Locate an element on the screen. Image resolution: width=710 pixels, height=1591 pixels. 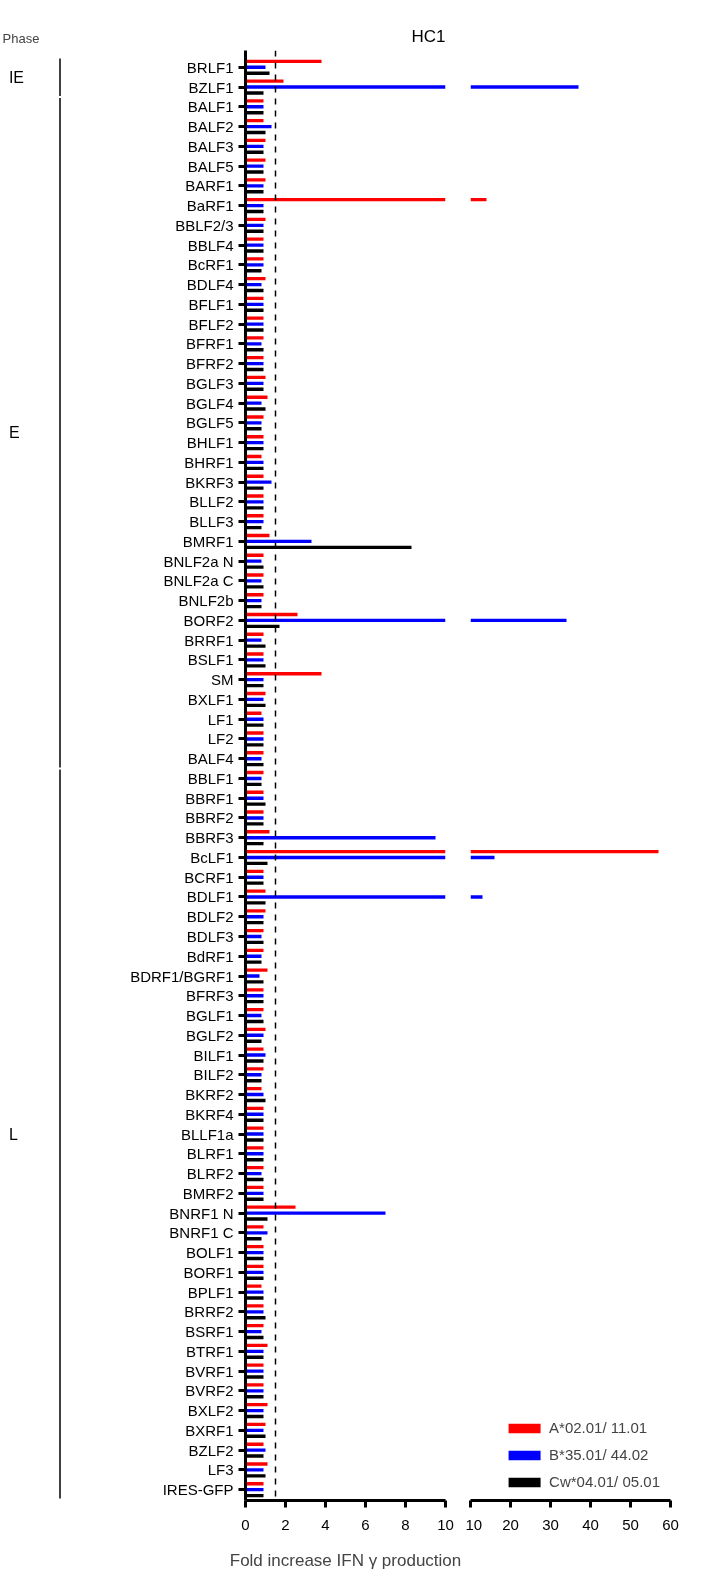
y-tick-label: BKRF2 is located at coordinates (209, 1095).